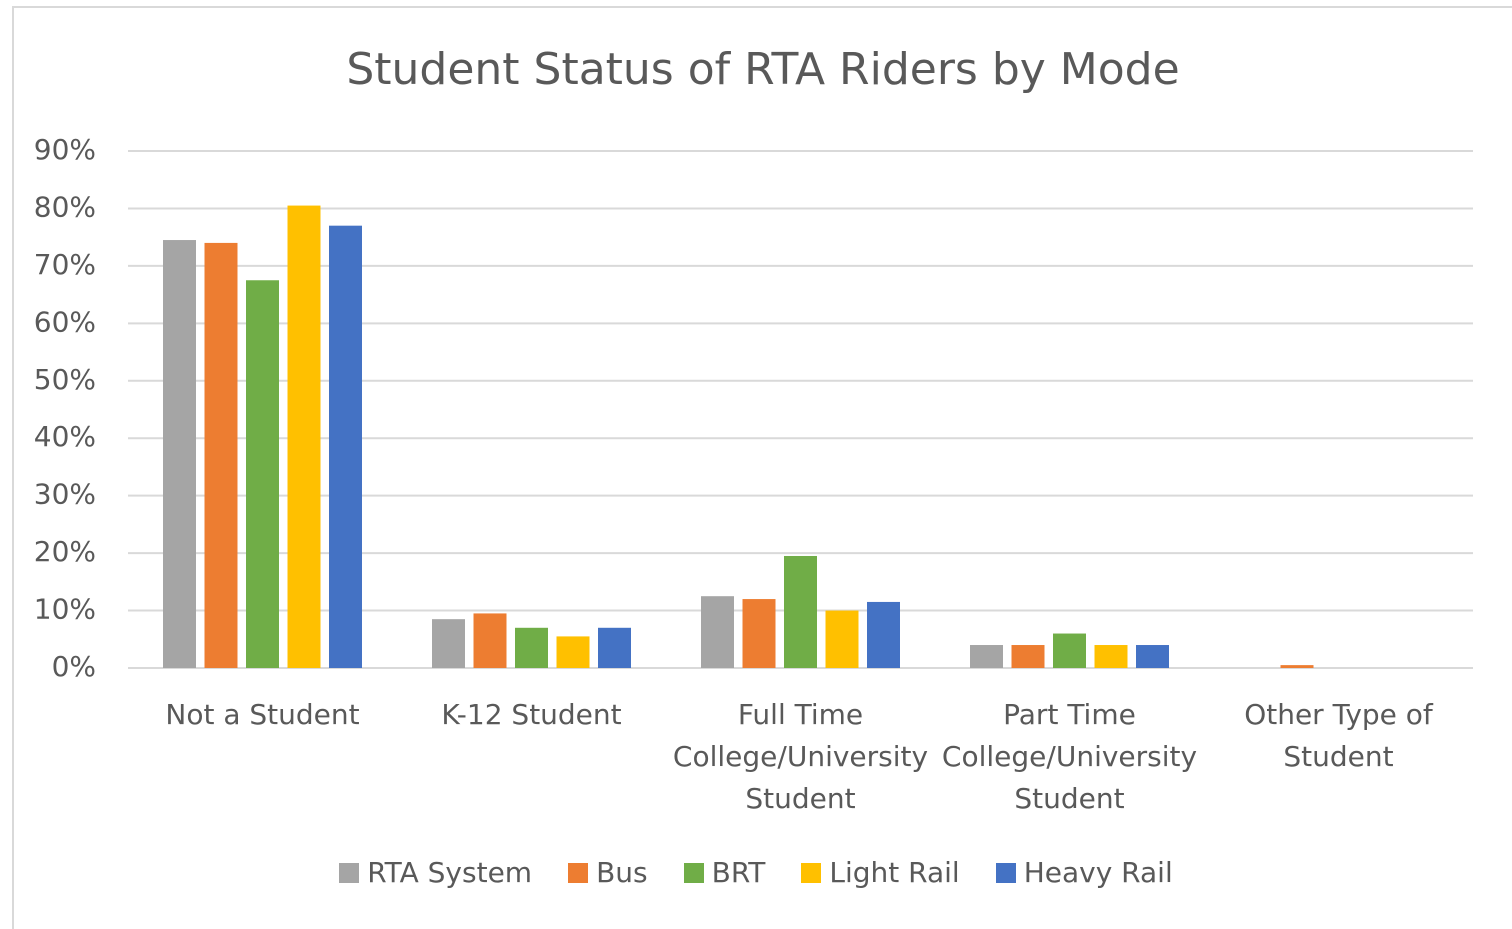  I want to click on y-tick-label: 90%, so click(65, 149).